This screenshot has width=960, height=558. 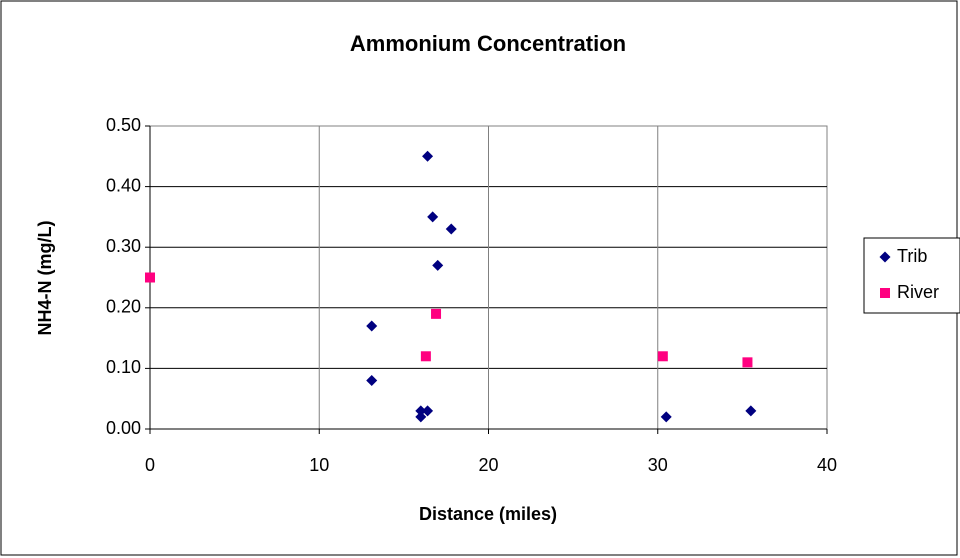 I want to click on legend-label: River, so click(x=918, y=292).